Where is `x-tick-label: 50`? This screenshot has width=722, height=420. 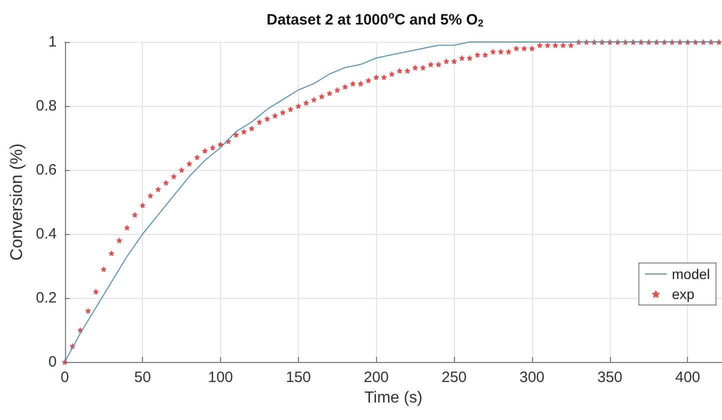
x-tick-label: 50 is located at coordinates (142, 377).